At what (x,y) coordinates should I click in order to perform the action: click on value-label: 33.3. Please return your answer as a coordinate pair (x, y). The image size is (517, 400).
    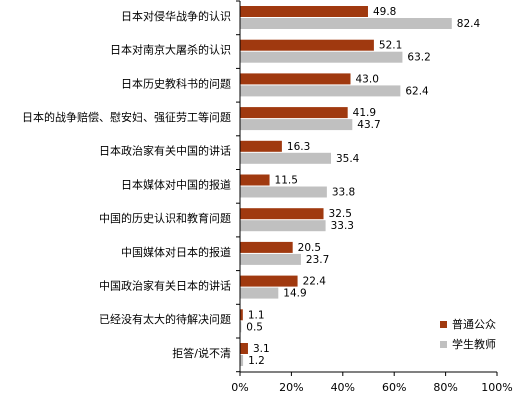
    Looking at the image, I should click on (342, 226).